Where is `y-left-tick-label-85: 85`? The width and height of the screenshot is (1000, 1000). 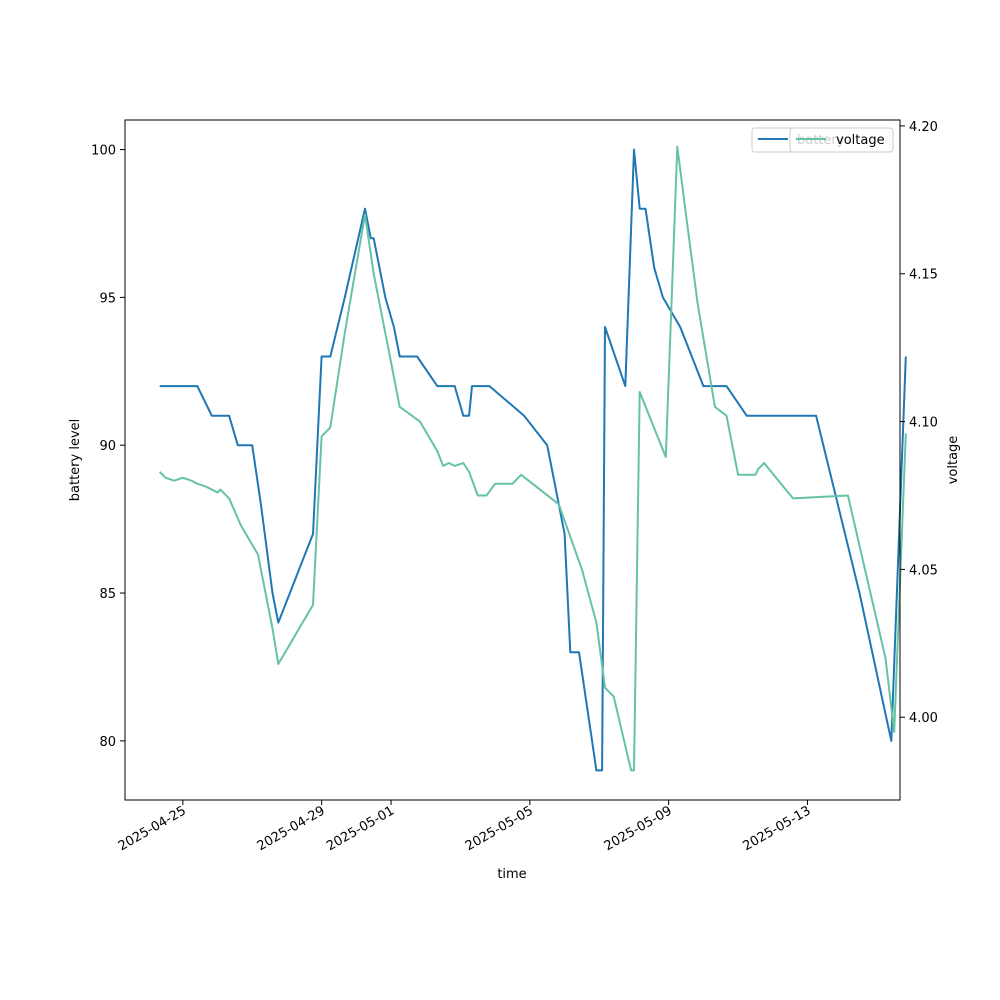 y-left-tick-label-85: 85 is located at coordinates (107, 594).